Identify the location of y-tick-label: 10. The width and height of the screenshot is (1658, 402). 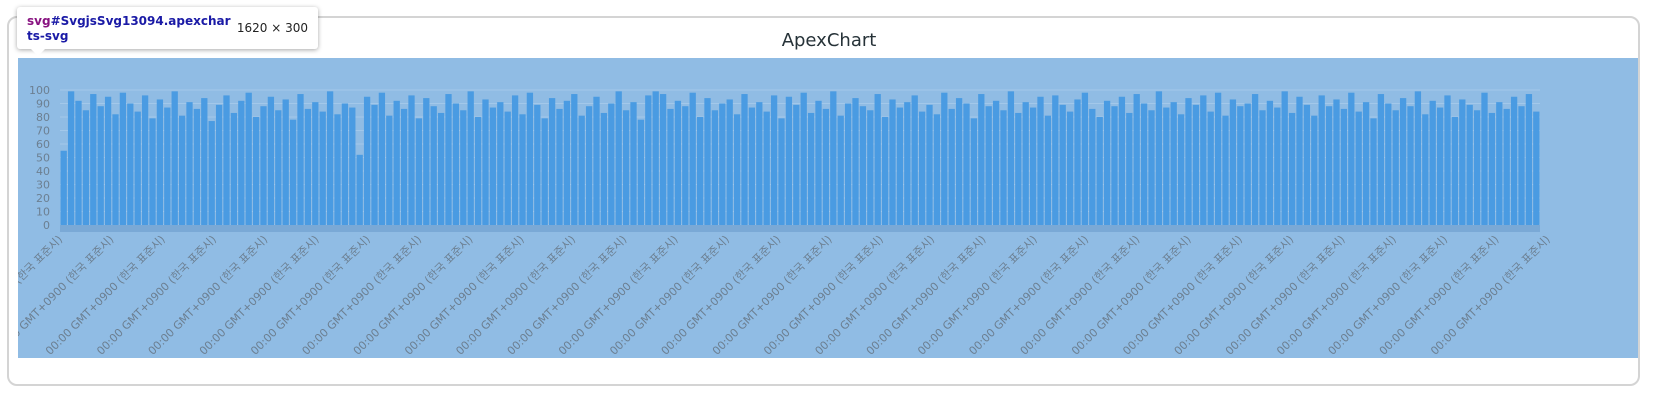
(43, 212).